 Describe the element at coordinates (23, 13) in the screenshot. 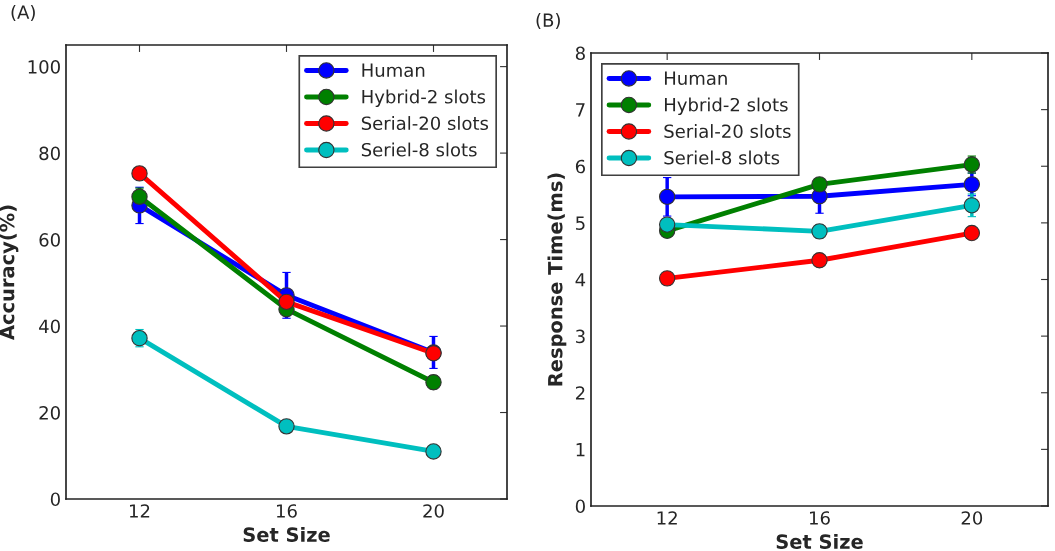

I see `text: (A)` at that location.